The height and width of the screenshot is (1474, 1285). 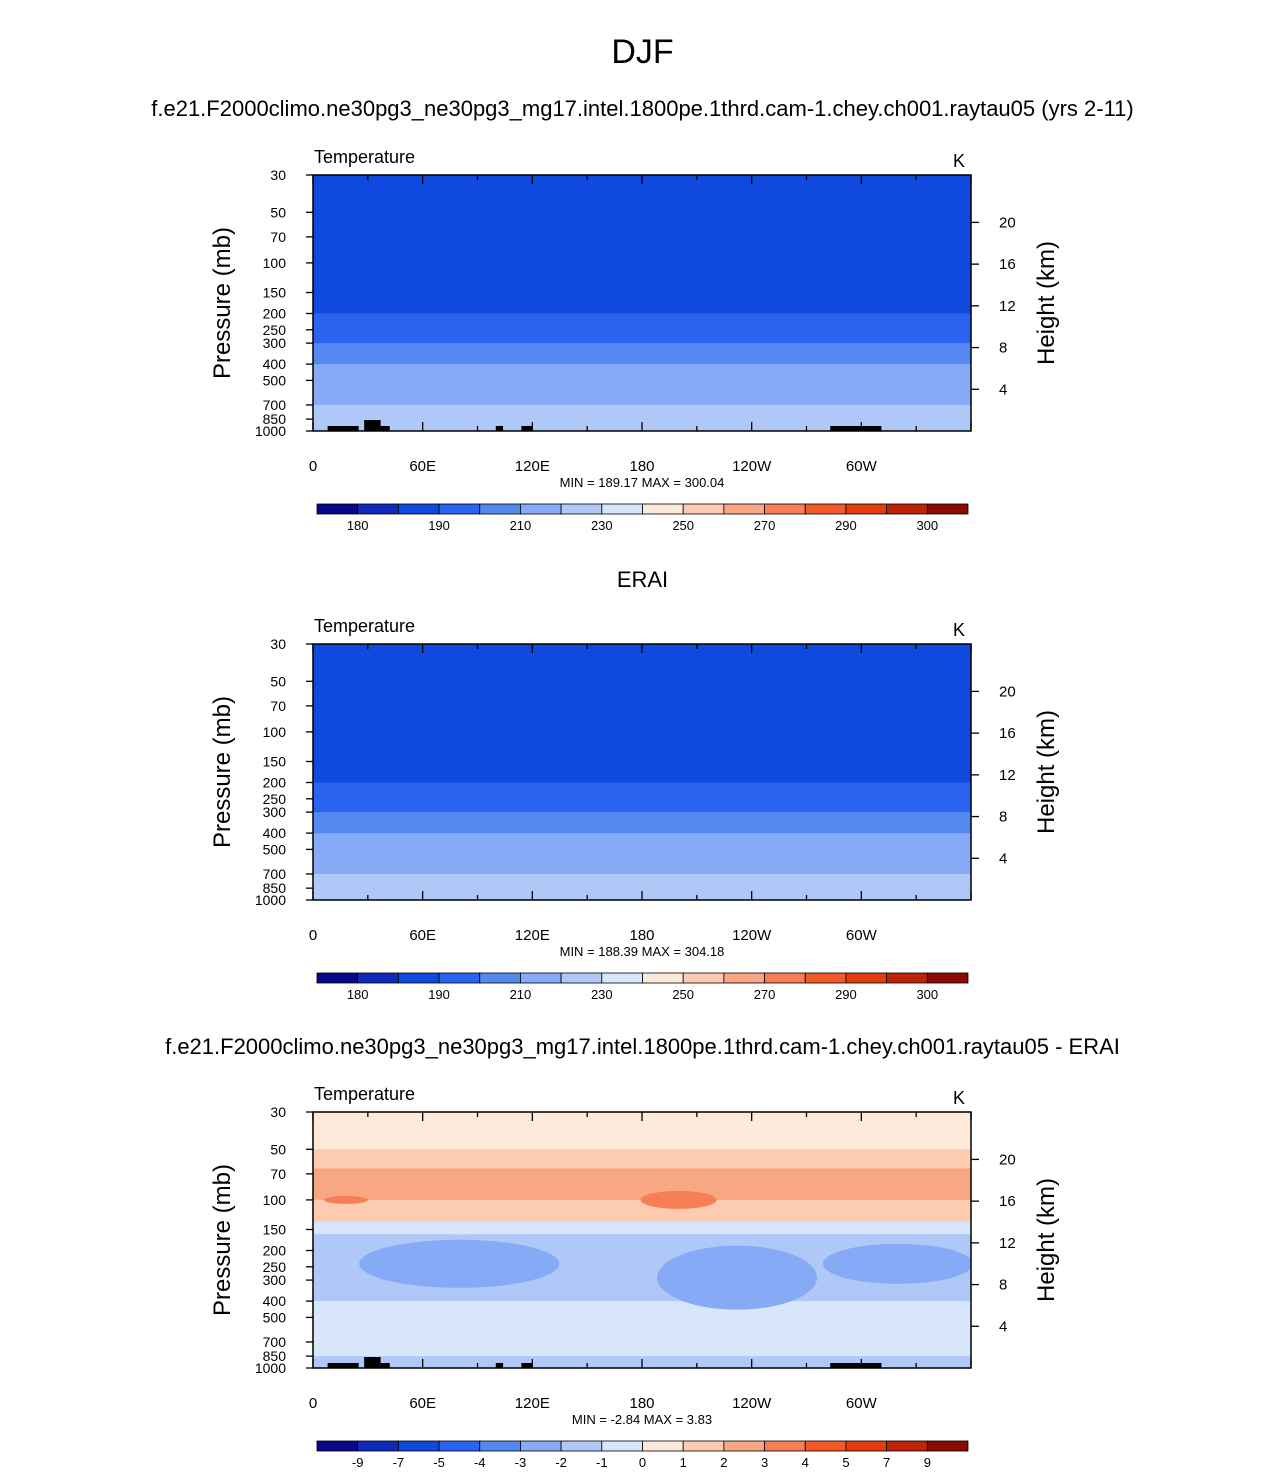 I want to click on y-tick-label: 1000, so click(x=270, y=431).